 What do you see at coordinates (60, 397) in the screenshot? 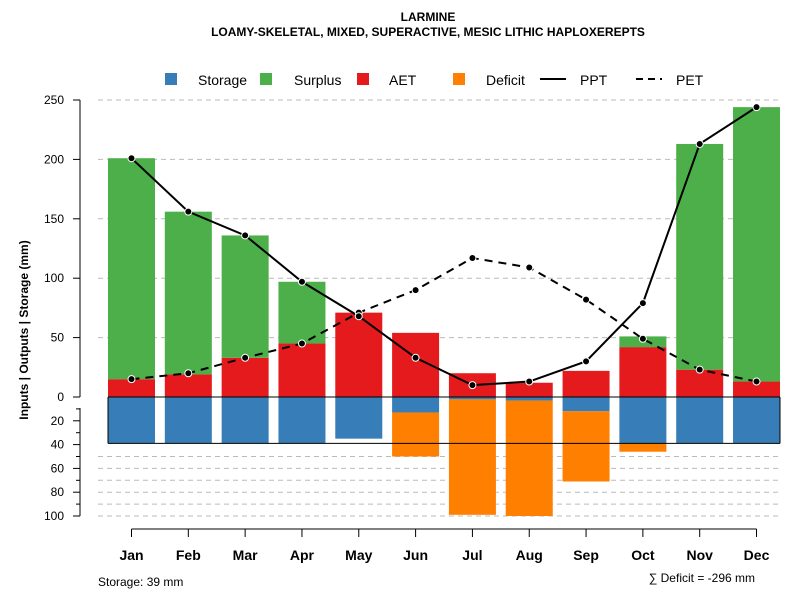
I see `y-tick-label: 0` at bounding box center [60, 397].